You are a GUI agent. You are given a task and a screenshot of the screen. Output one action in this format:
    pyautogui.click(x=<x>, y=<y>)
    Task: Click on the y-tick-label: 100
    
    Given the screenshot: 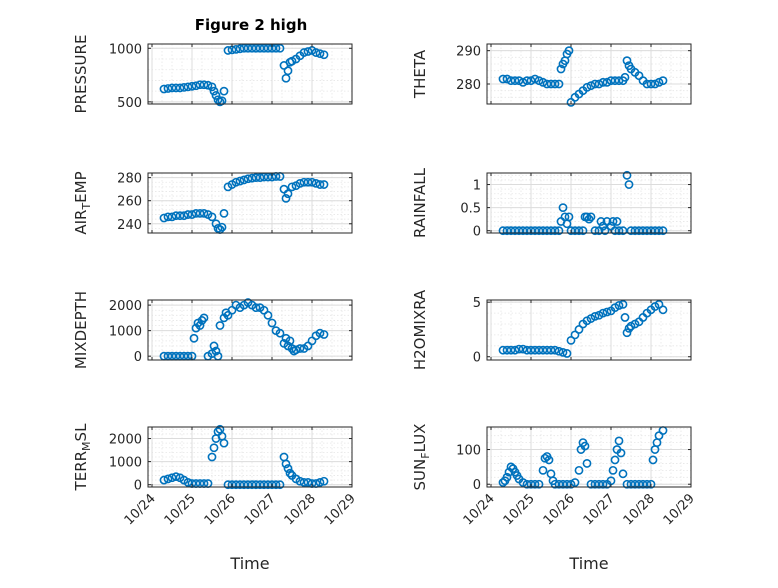 What is the action you would take?
    pyautogui.click(x=468, y=451)
    